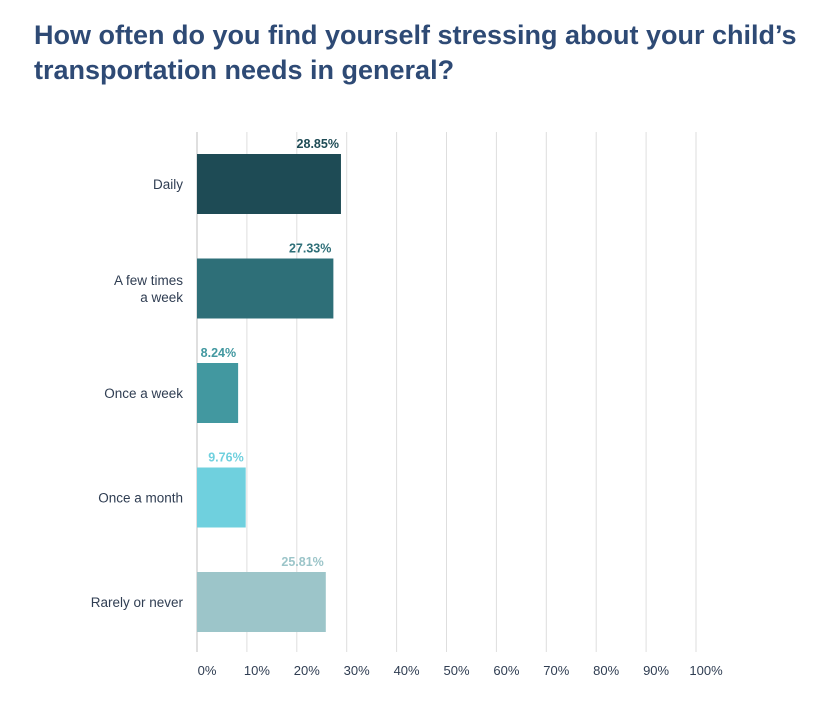  What do you see at coordinates (318, 144) in the screenshot?
I see `data-label: 28.85%` at bounding box center [318, 144].